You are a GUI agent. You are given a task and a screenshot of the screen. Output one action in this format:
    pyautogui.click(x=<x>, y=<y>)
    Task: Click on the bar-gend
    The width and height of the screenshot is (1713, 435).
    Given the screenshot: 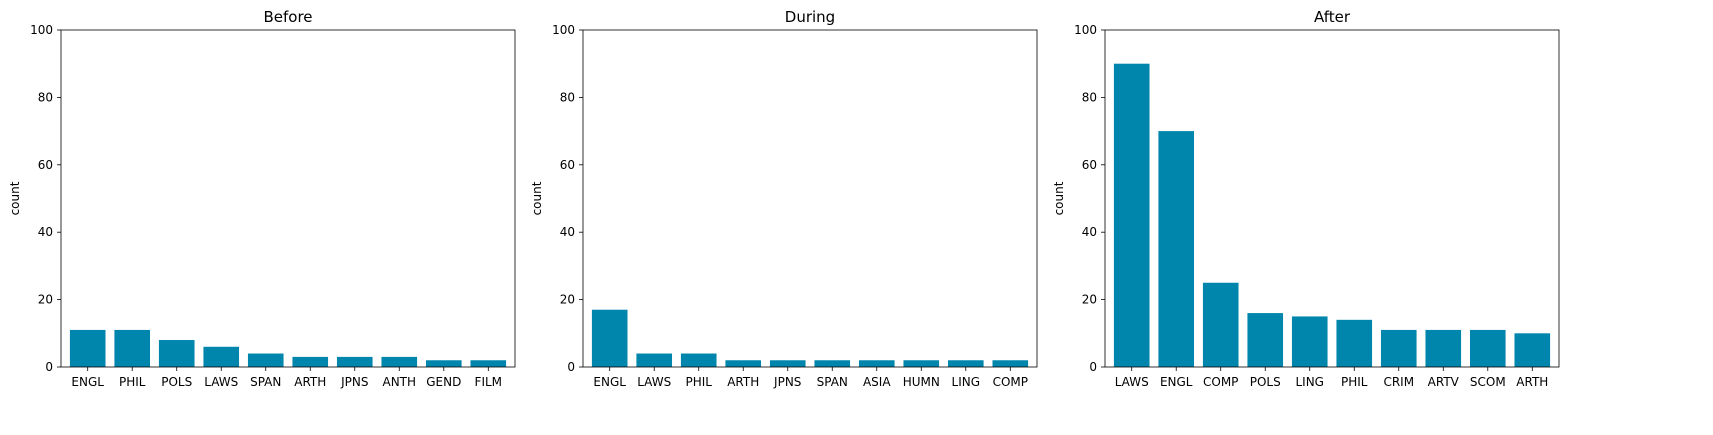 What is the action you would take?
    pyautogui.click(x=443, y=363)
    